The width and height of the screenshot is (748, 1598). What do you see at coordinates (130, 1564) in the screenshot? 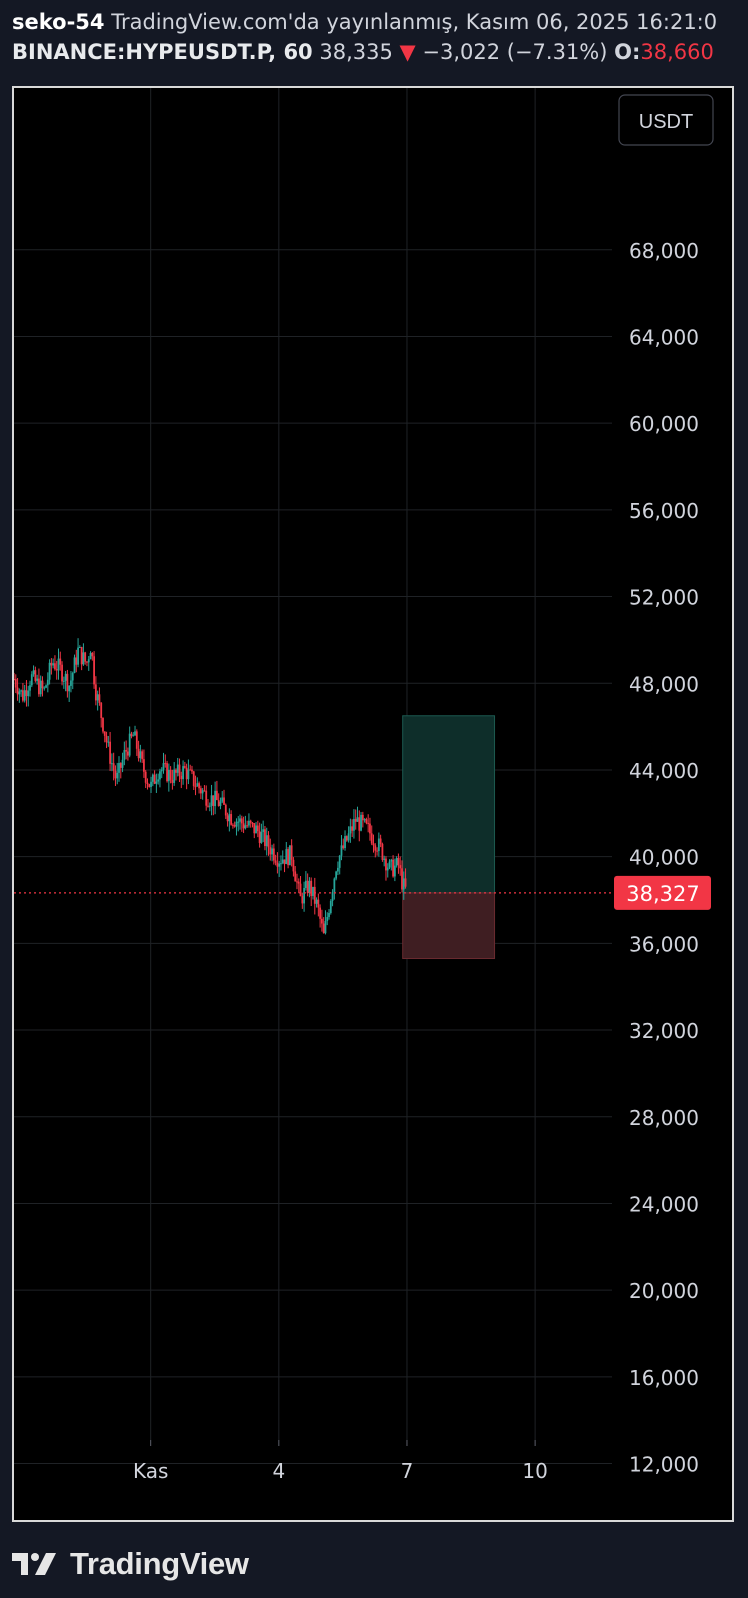
I see `tradingview-logo: TradingView` at bounding box center [130, 1564].